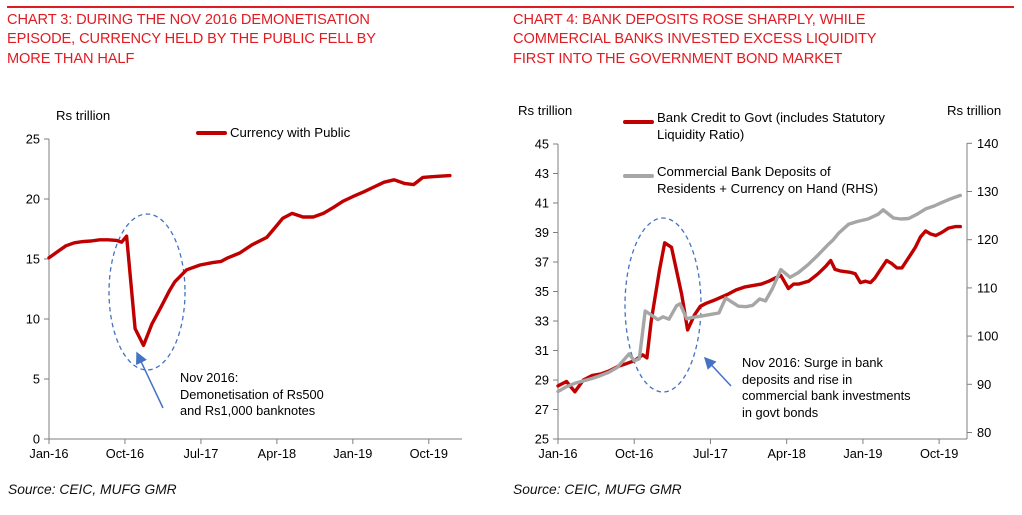 Image resolution: width=1022 pixels, height=515 pixels. Describe the element at coordinates (249, 260) in the screenshot. I see `chart3-series-line` at that location.